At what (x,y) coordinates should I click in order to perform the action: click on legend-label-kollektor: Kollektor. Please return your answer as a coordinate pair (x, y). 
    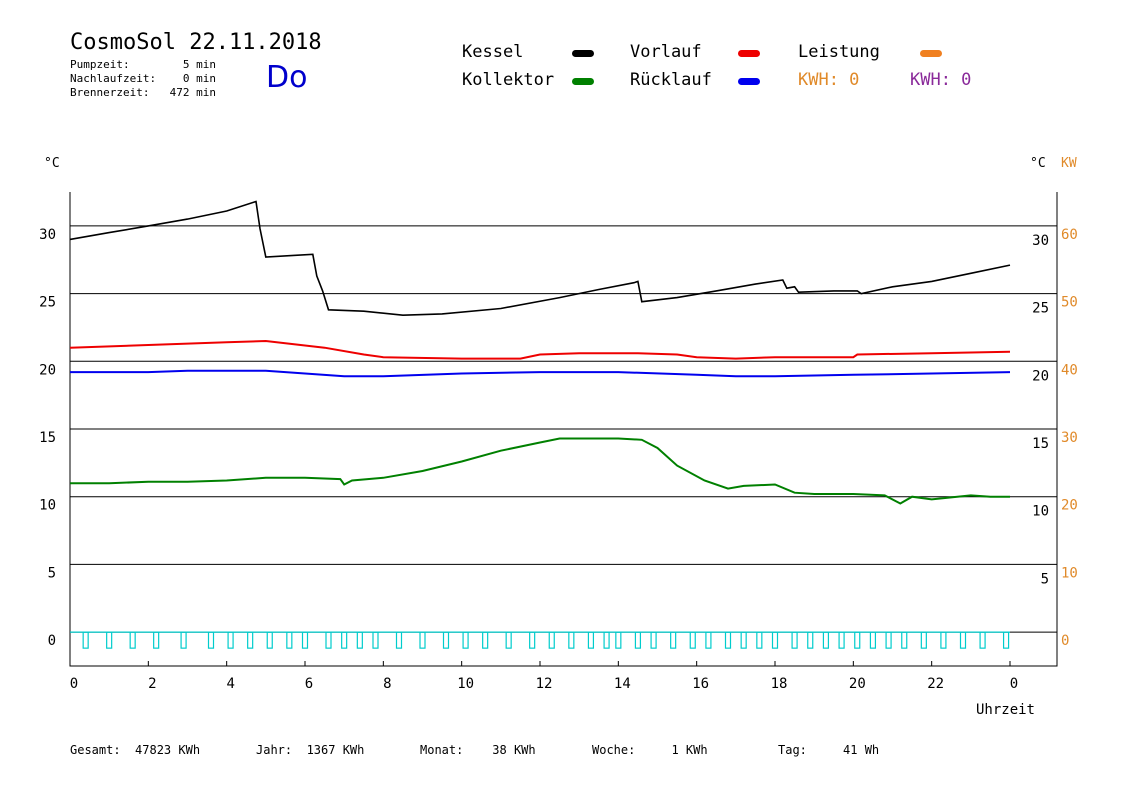
    Looking at the image, I should click on (508, 80).